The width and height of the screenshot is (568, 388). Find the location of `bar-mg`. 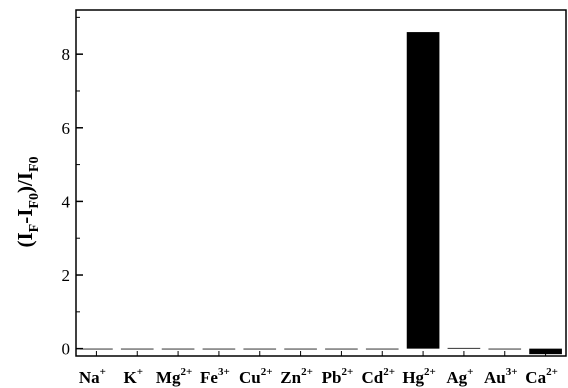

bar-mg is located at coordinates (178, 349).